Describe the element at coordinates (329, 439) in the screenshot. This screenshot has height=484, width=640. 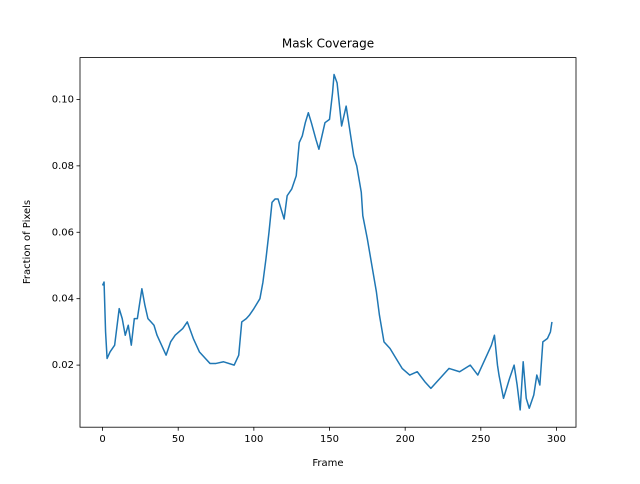
I see `x-tick-label: 150` at that location.